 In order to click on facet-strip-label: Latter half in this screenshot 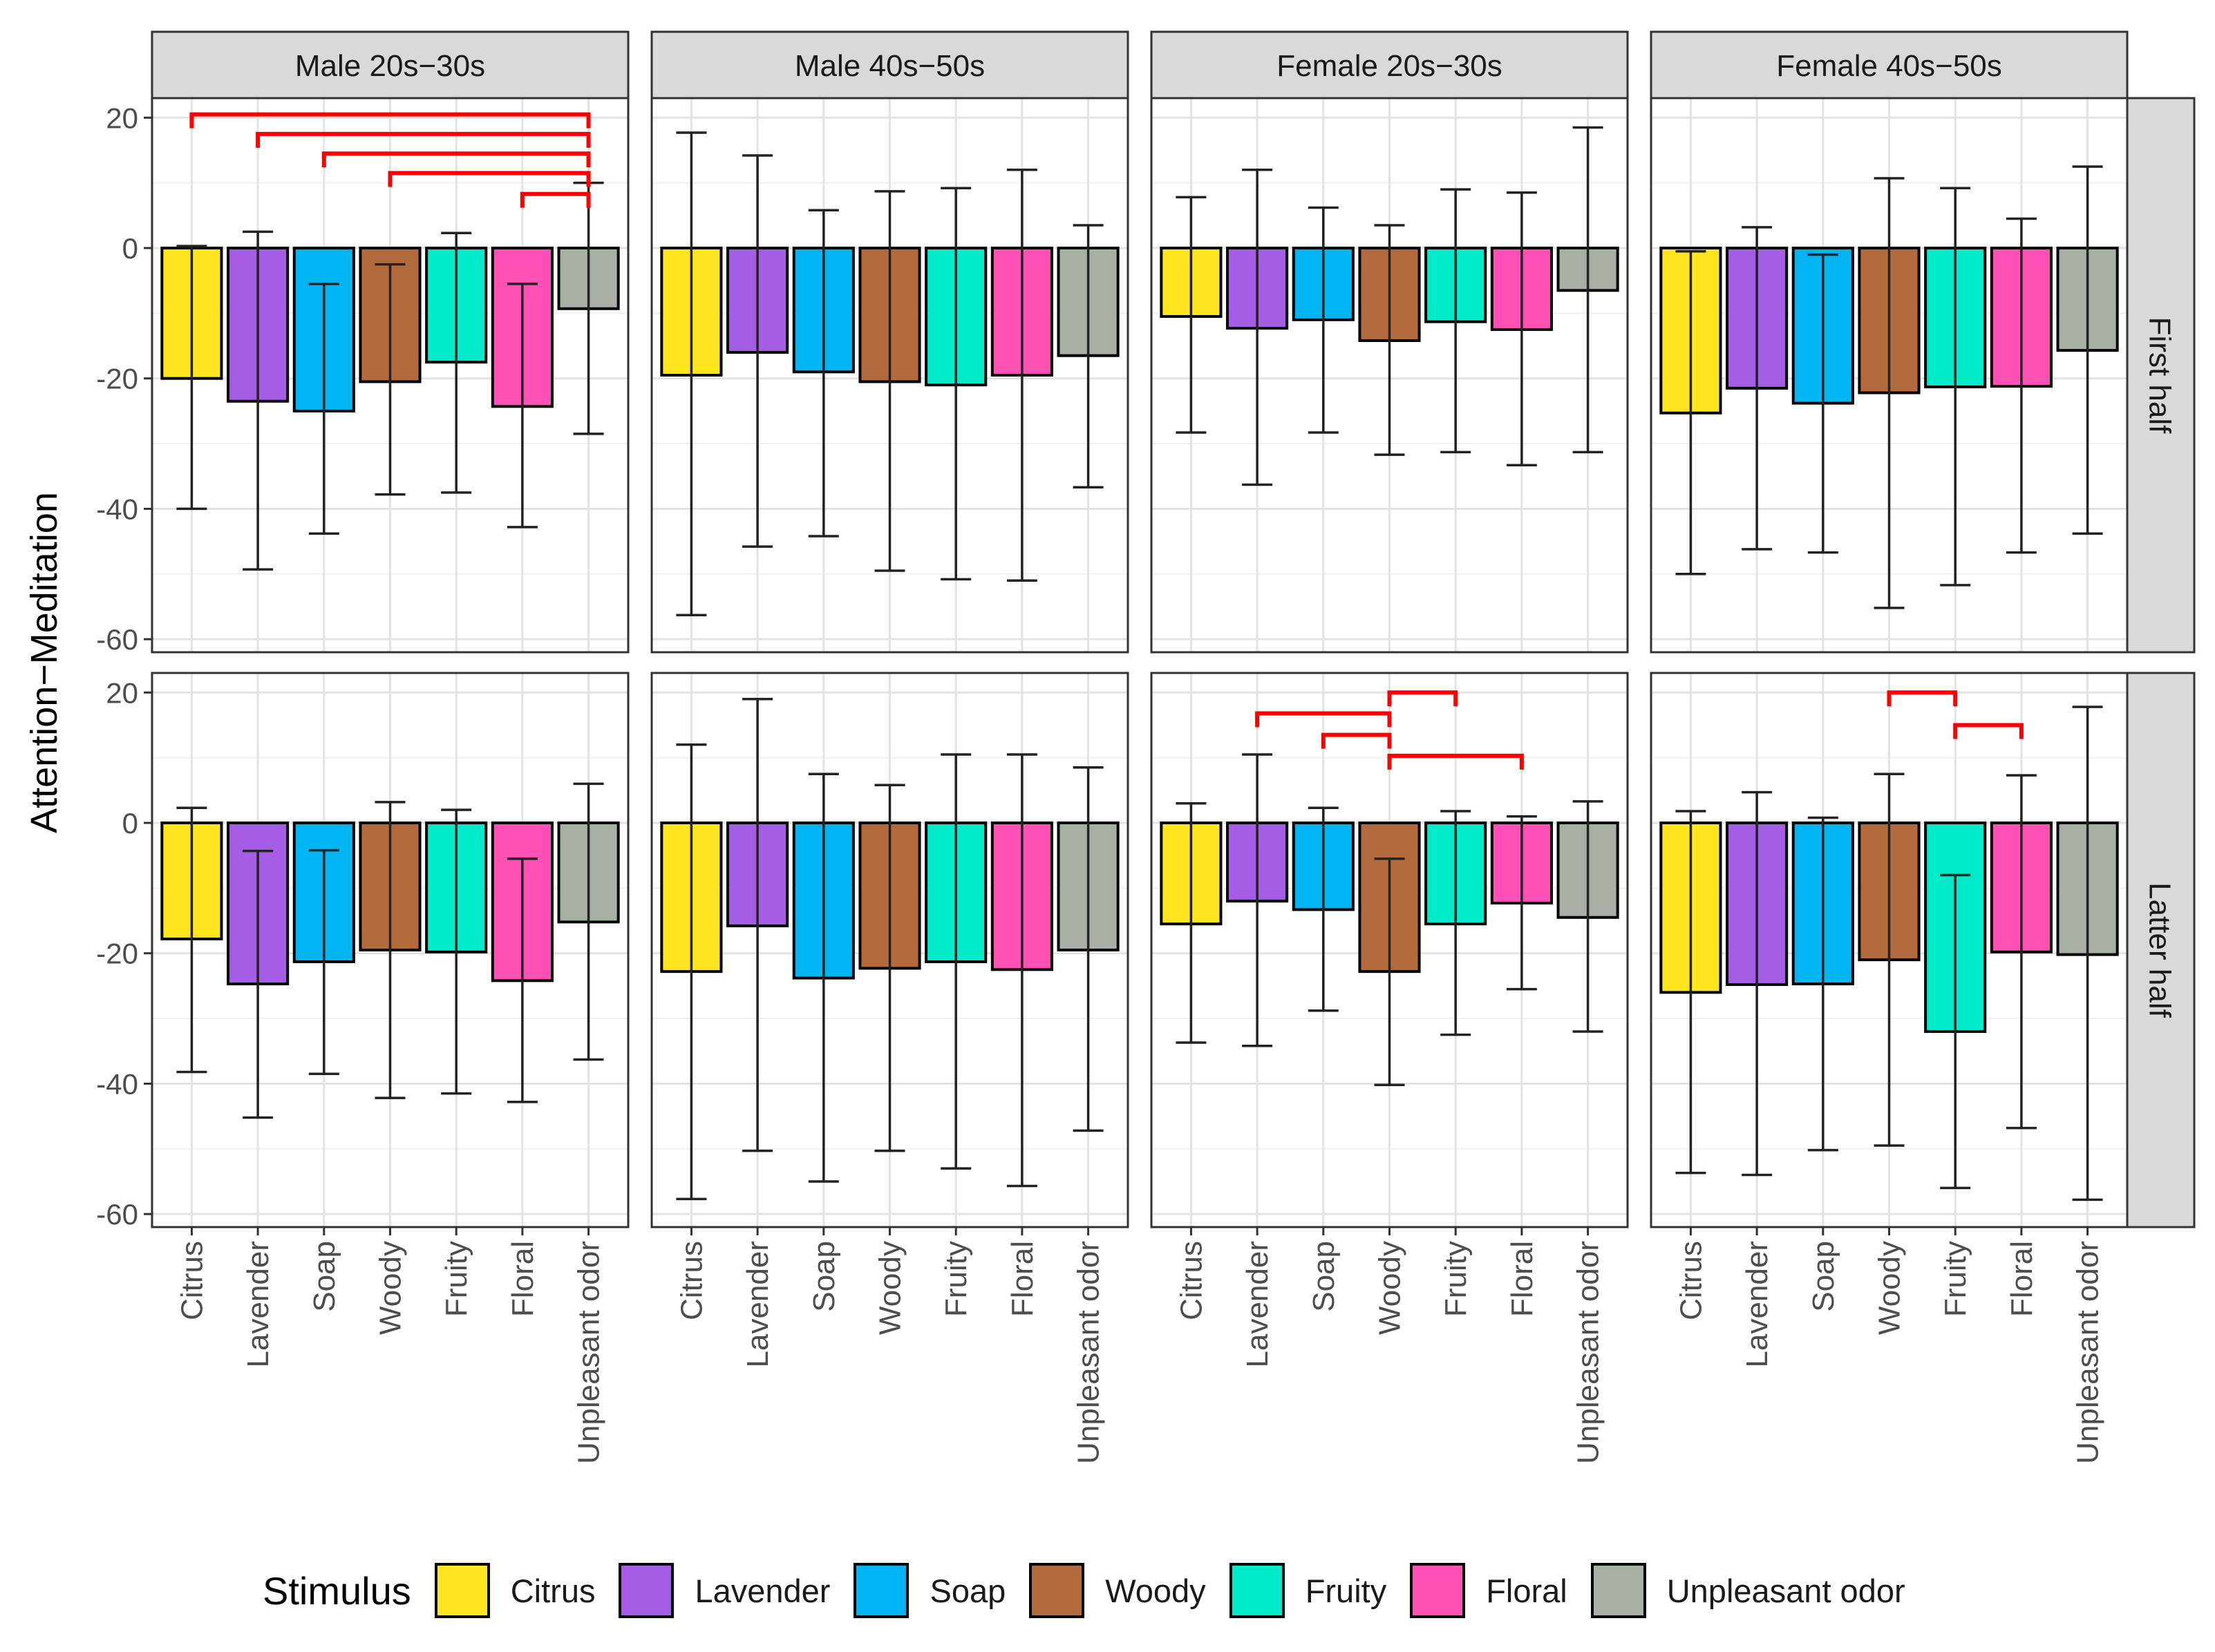, I will do `click(2160, 950)`.